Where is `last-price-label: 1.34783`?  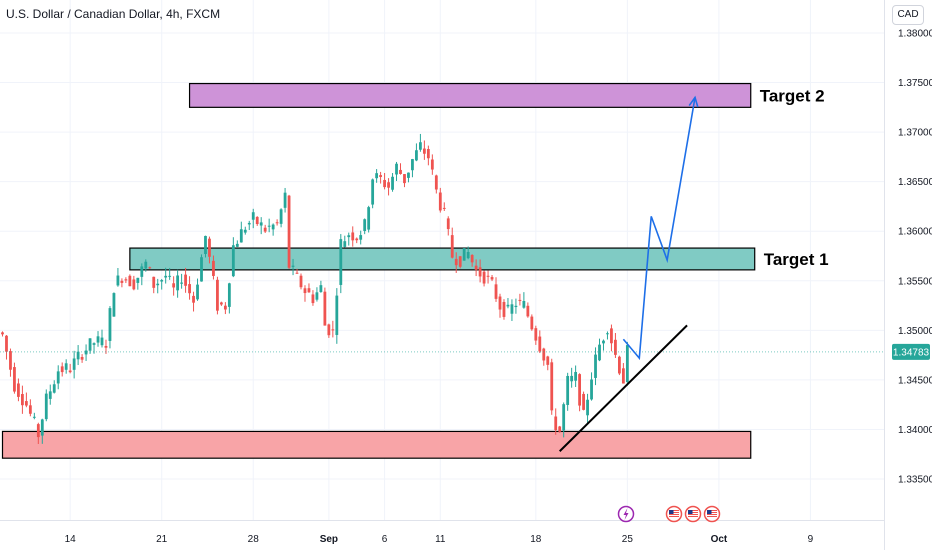
last-price-label: 1.34783 is located at coordinates (911, 352).